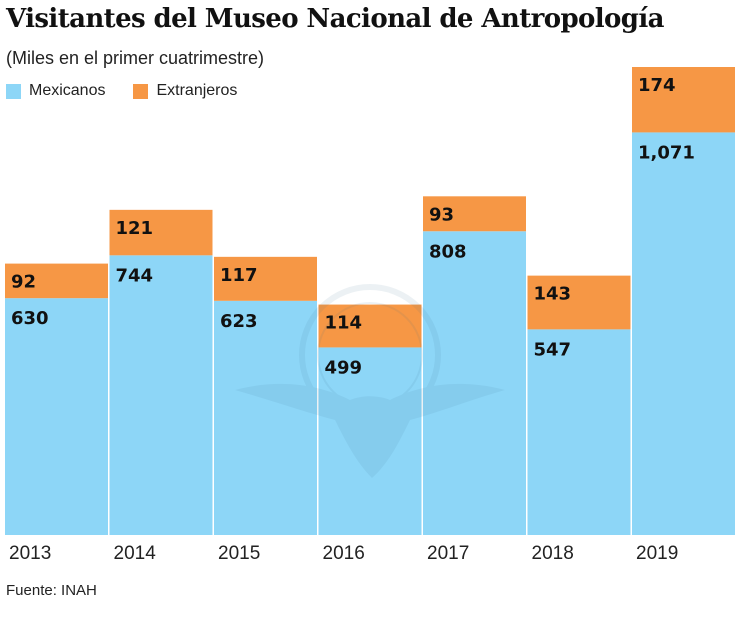 The width and height of the screenshot is (739, 620). Describe the element at coordinates (13, 91) in the screenshot. I see `legend-swatch-mexicanos` at that location.